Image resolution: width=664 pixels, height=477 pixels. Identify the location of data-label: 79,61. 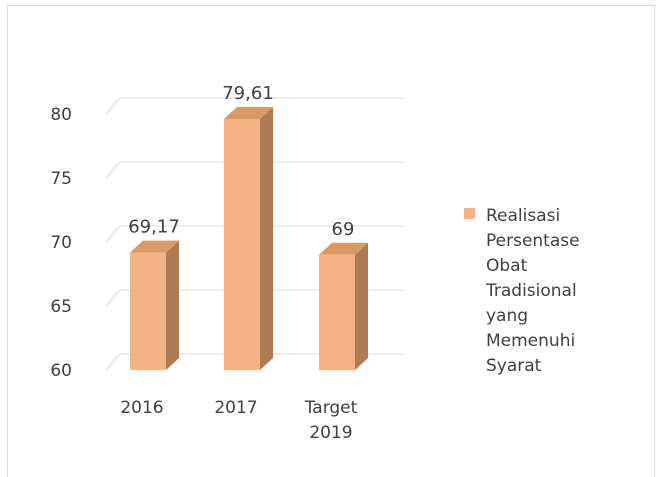
(248, 93).